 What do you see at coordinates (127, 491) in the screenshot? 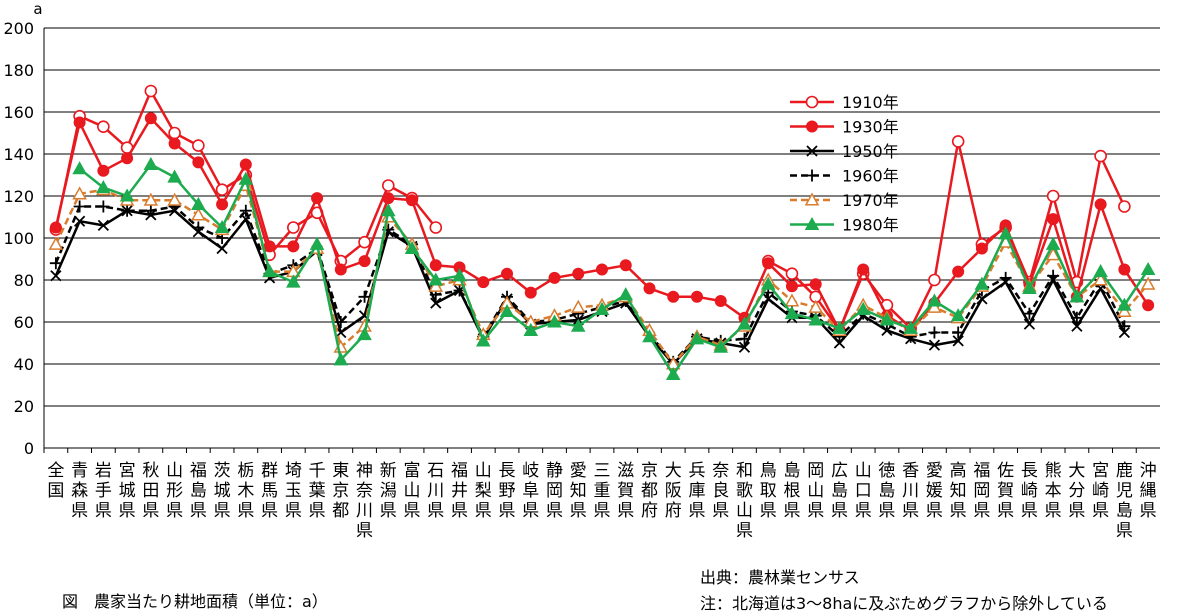
I see `x-tick-label: 宮城県` at bounding box center [127, 491].